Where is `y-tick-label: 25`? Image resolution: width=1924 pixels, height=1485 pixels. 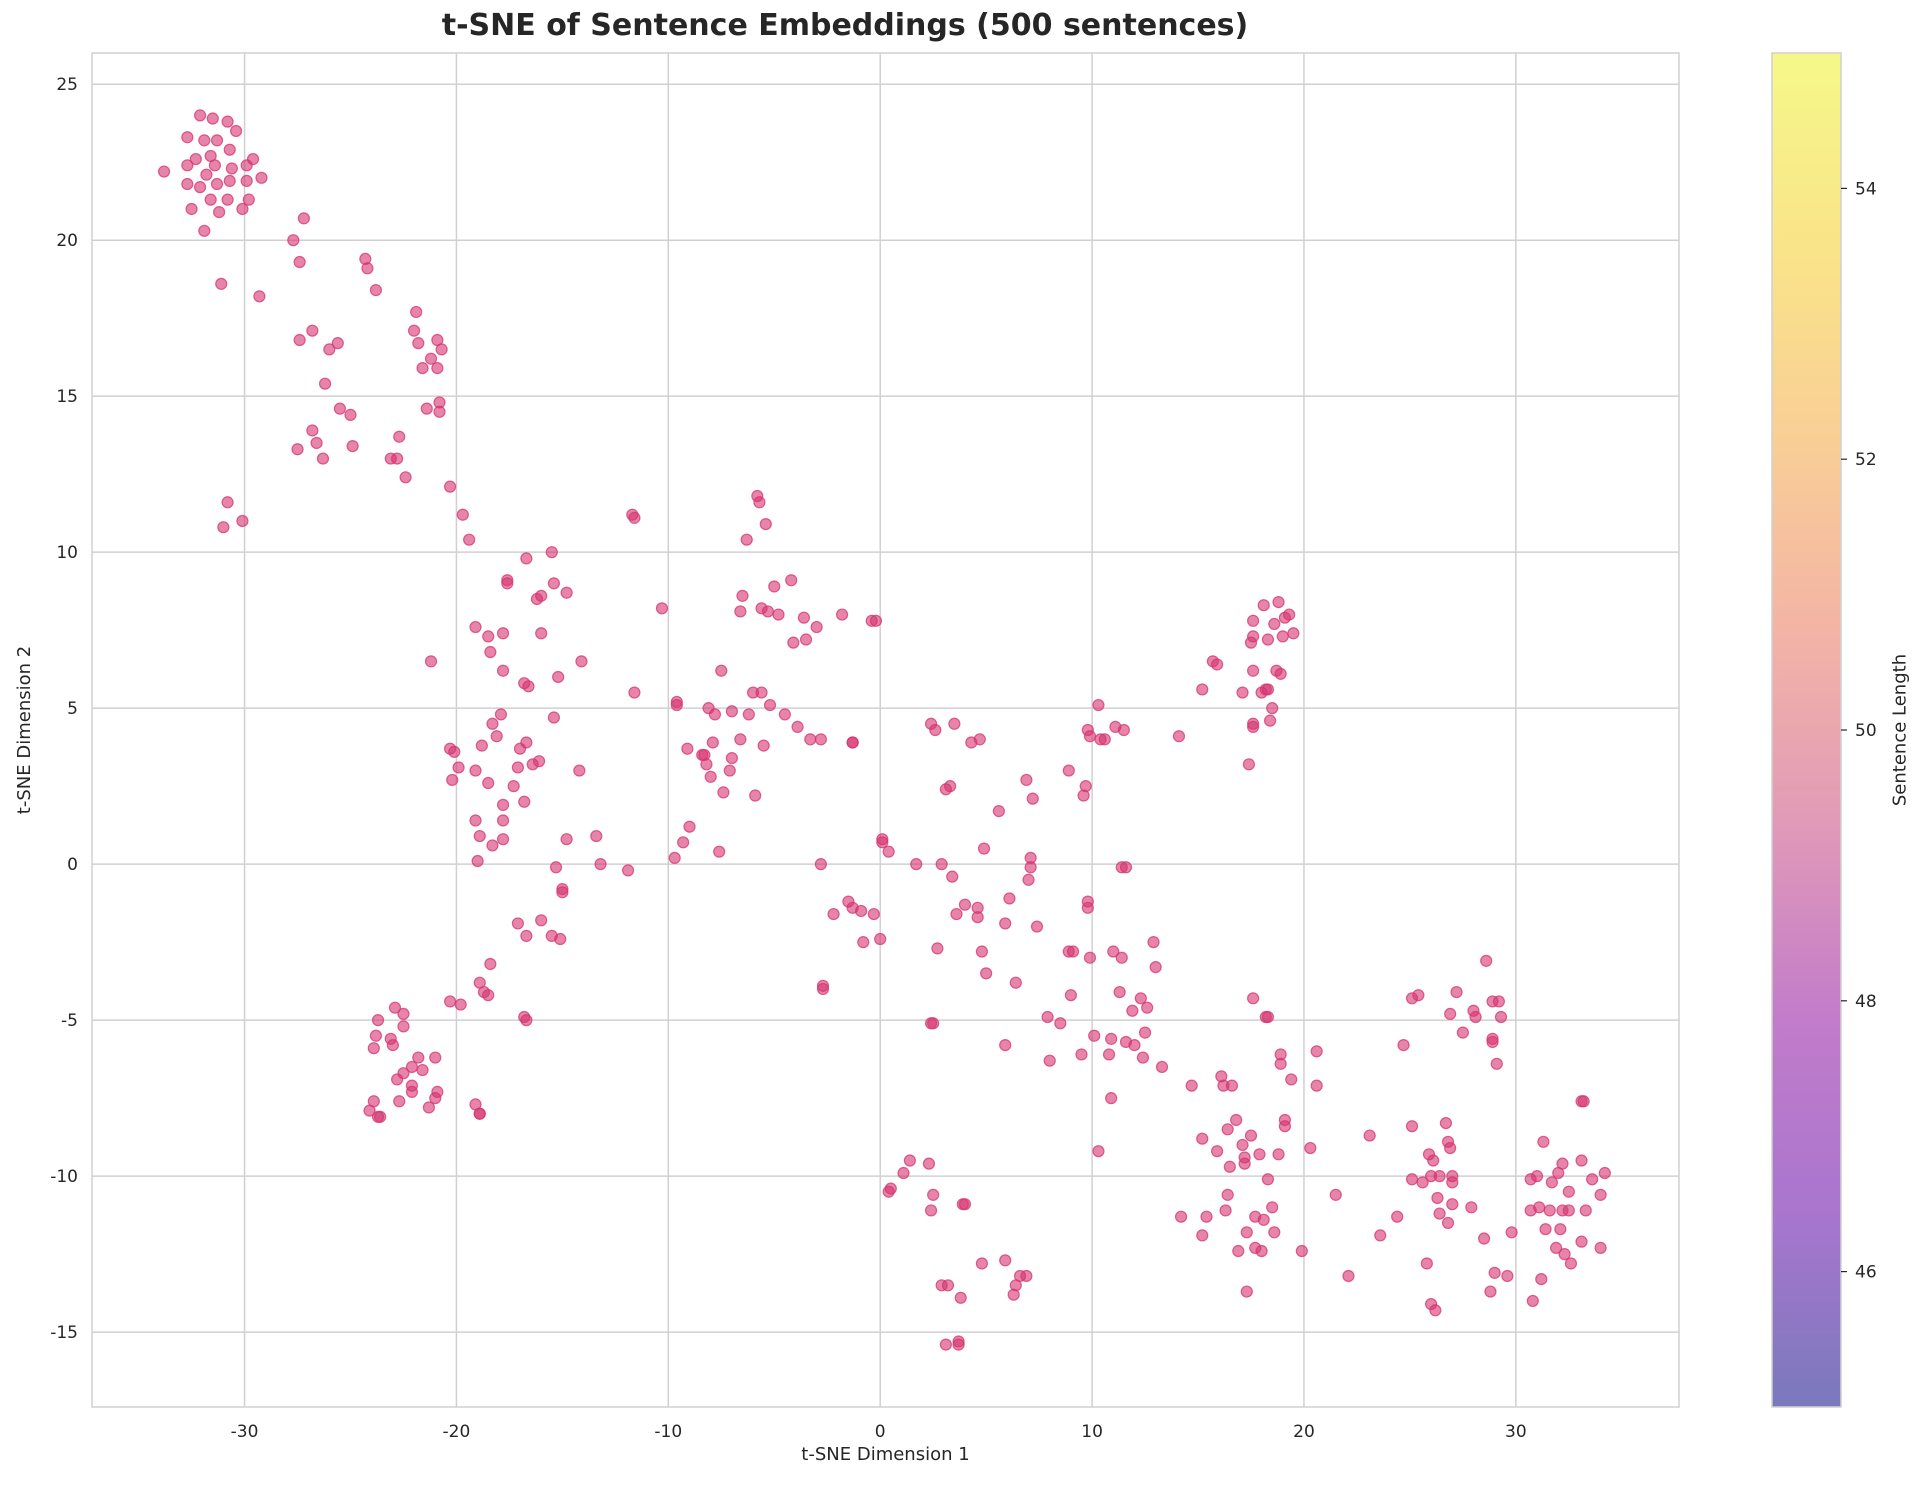
y-tick-label: 25 is located at coordinates (67, 85).